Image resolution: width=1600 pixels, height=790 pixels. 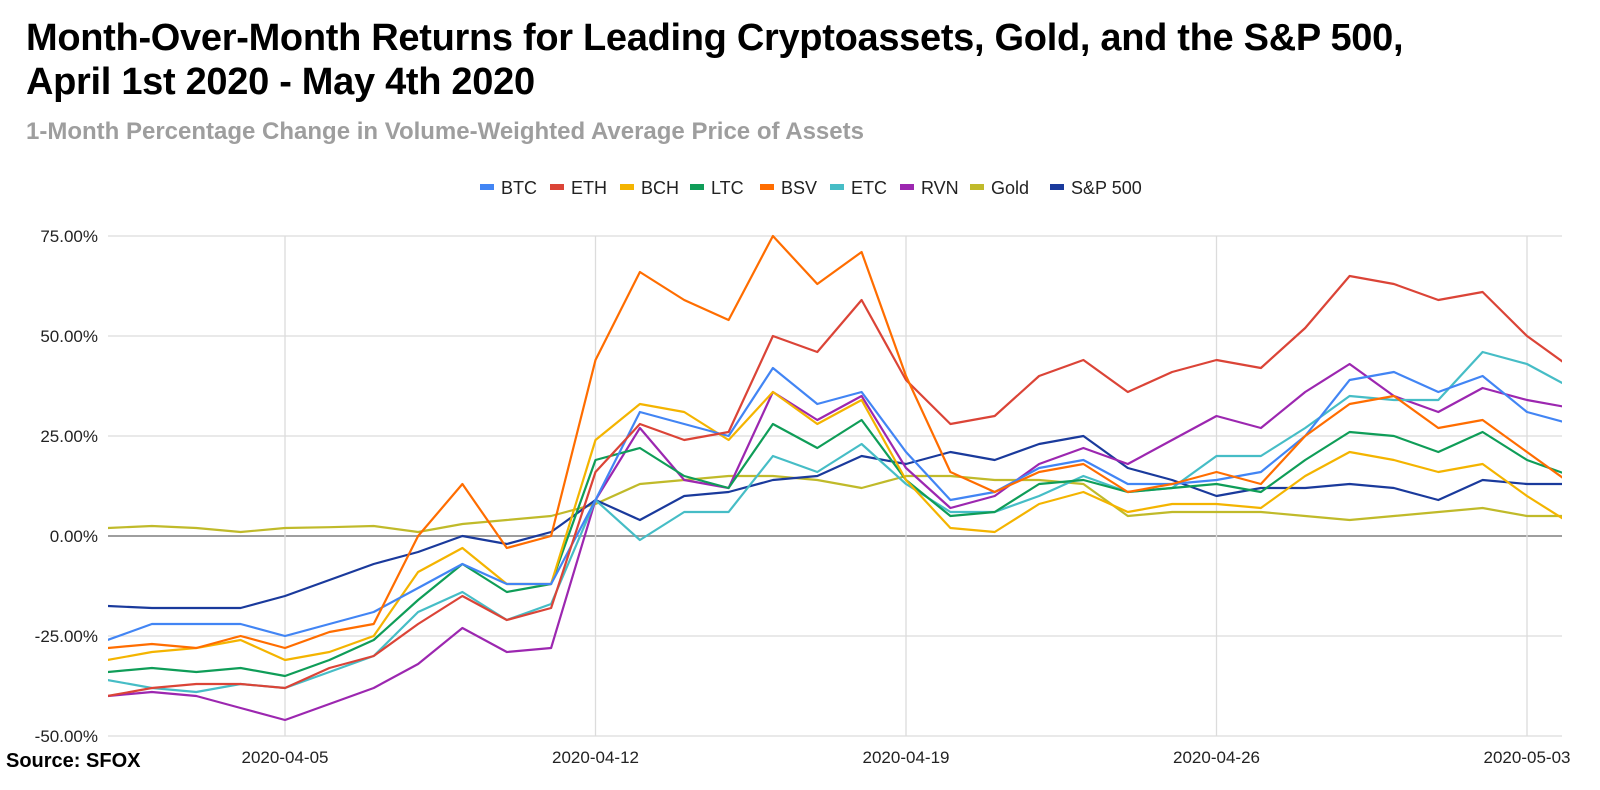 I want to click on legend-item-rvn: RVN, so click(x=929, y=188).